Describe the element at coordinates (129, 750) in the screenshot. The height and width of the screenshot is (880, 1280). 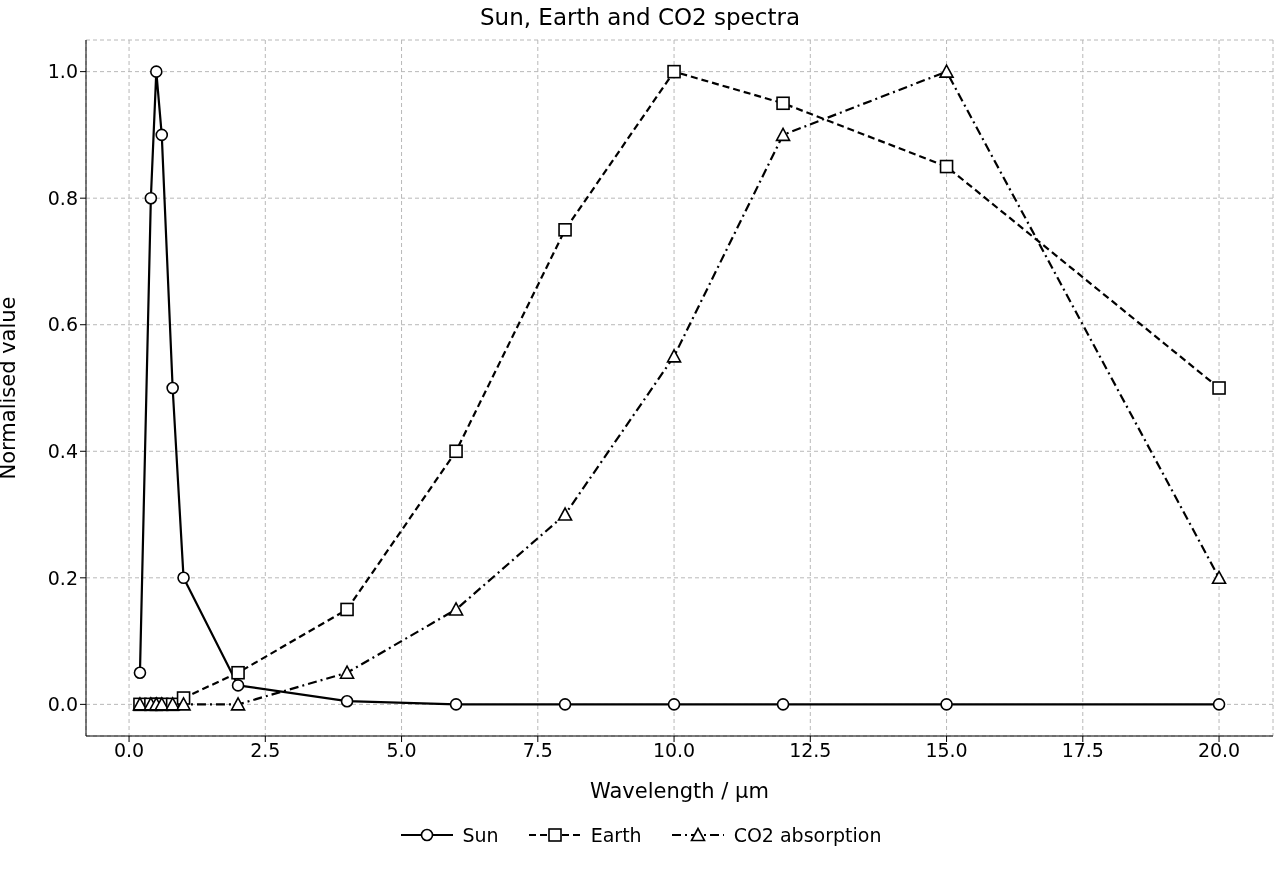
I see `x-tick-label: 0.0` at that location.